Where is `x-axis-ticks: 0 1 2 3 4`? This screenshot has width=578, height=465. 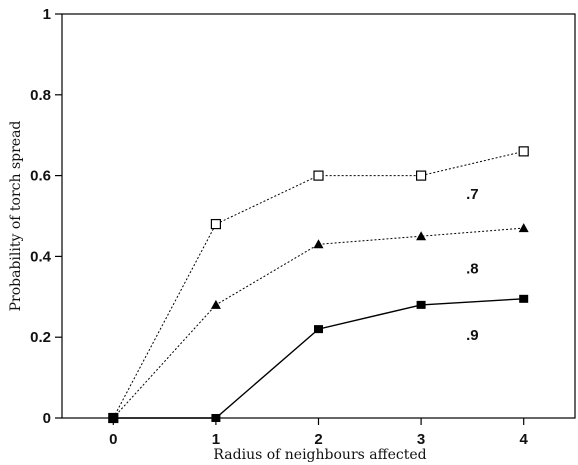
x-axis-ticks: 0 1 2 3 4 is located at coordinates (319, 433).